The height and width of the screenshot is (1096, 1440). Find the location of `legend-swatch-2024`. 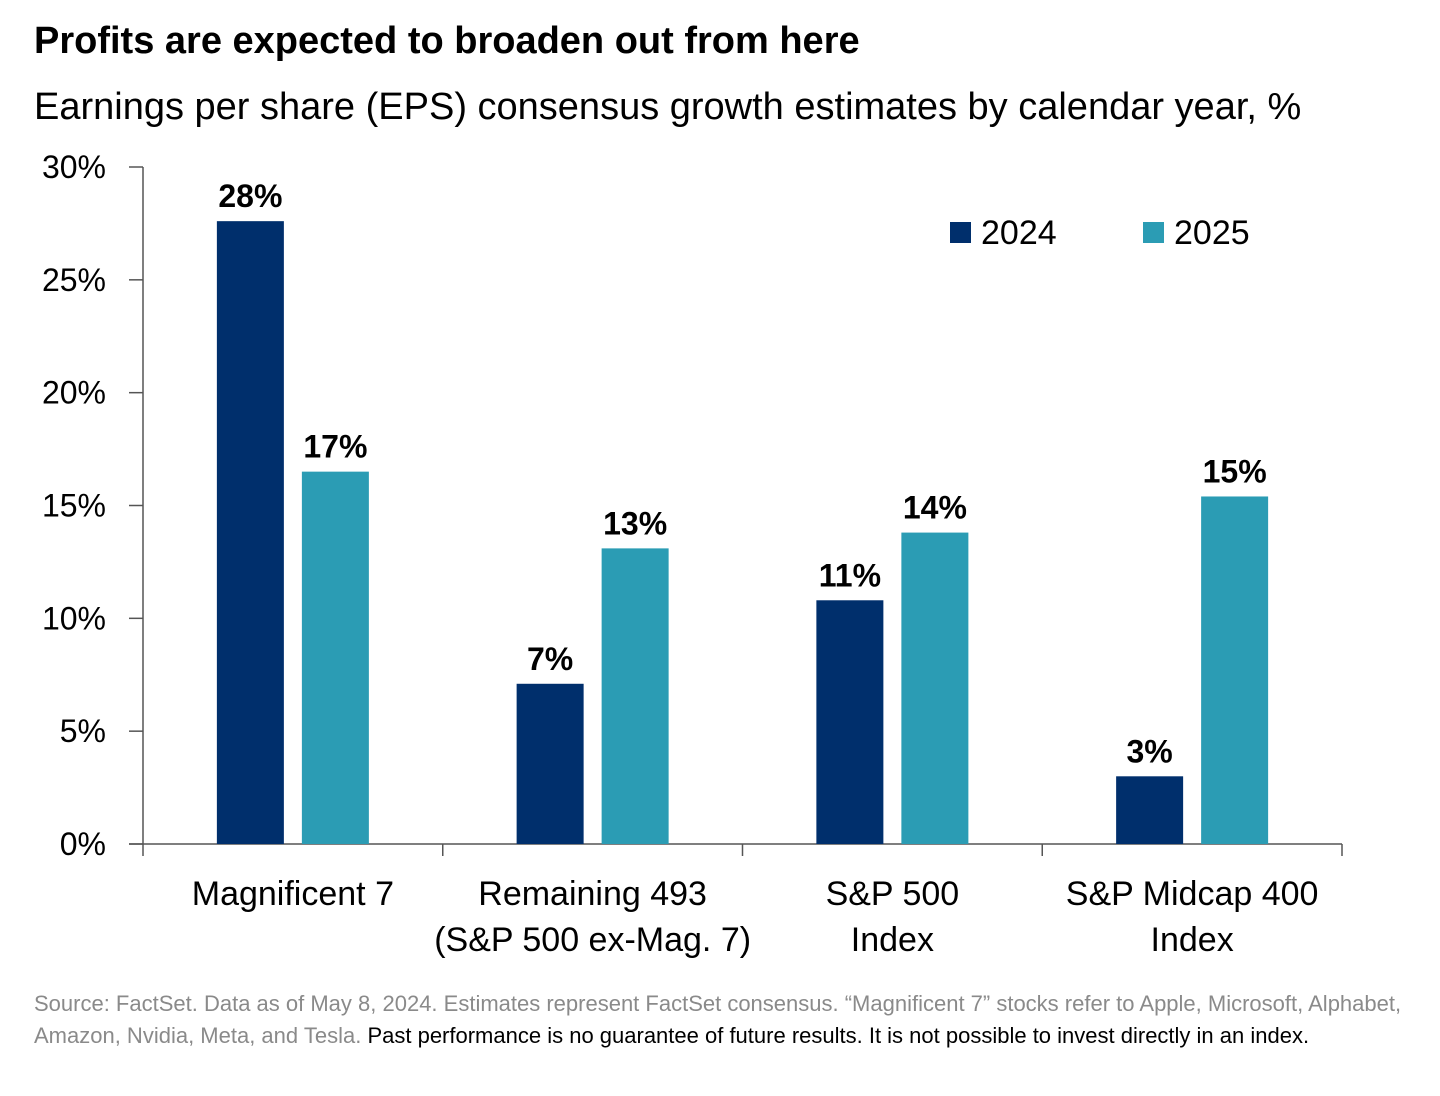

legend-swatch-2024 is located at coordinates (960, 232).